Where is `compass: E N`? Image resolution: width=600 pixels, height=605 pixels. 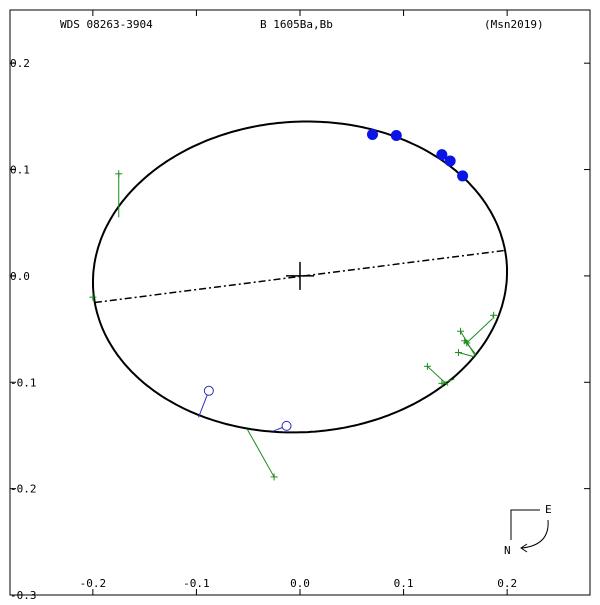 compass: E N is located at coordinates (528, 530).